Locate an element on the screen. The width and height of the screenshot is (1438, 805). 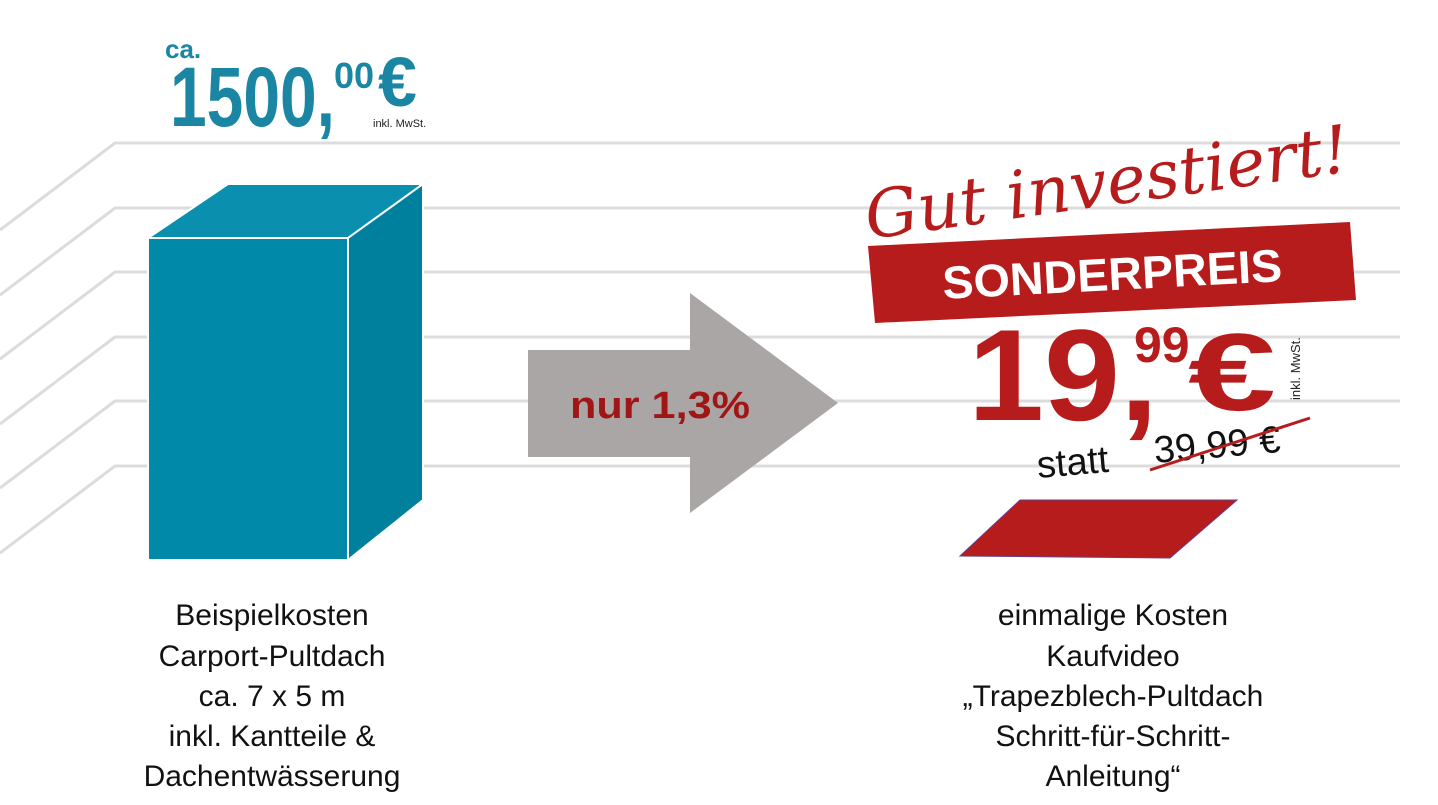
caption-line: ca. 7 x 5 m is located at coordinates (272, 696).